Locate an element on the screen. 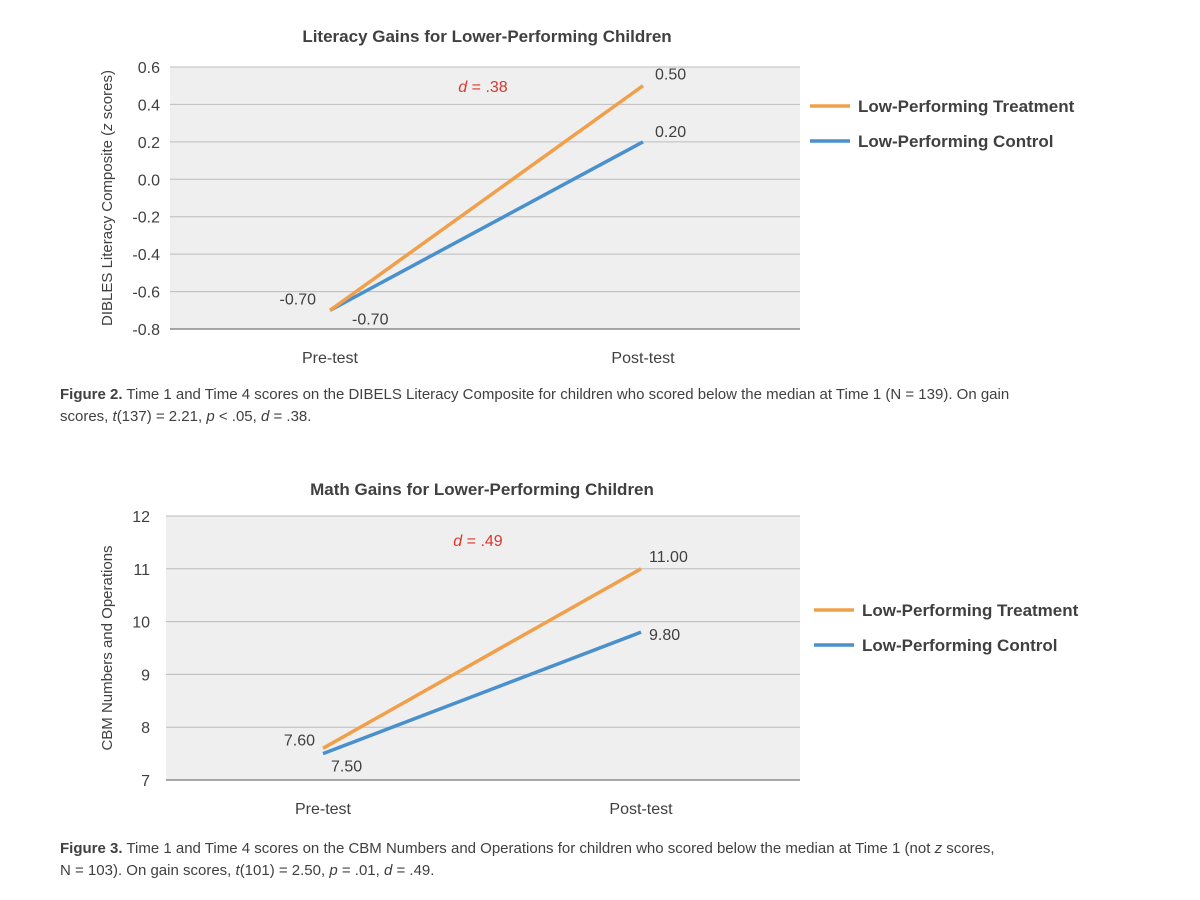 The image size is (1200, 900). figure-number: Figure 3. is located at coordinates (91, 848).